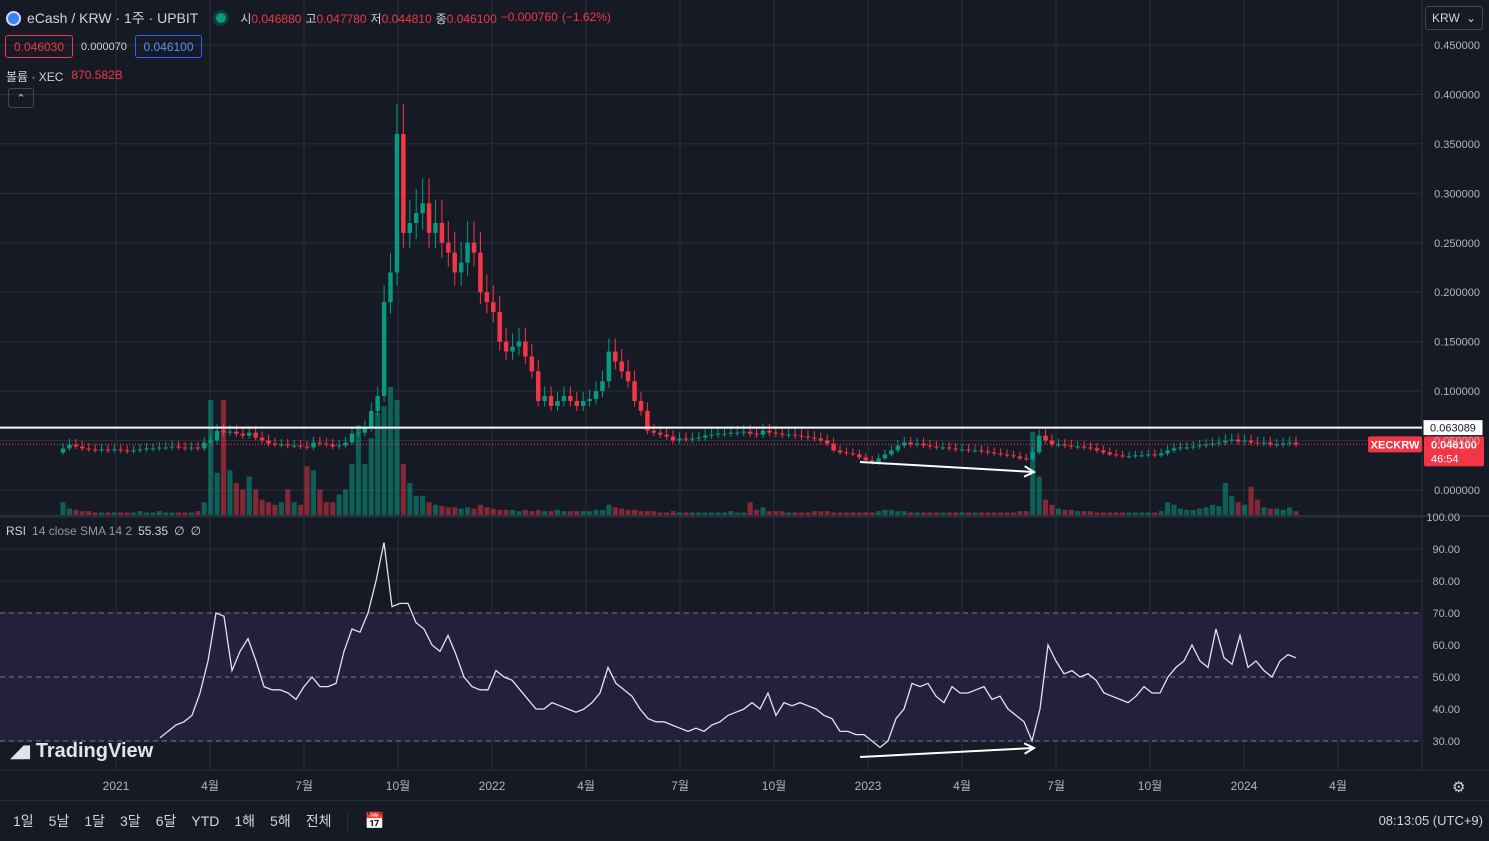 Image resolution: width=1489 pixels, height=841 pixels. I want to click on price-axis-label: 0.400000, so click(1457, 95).